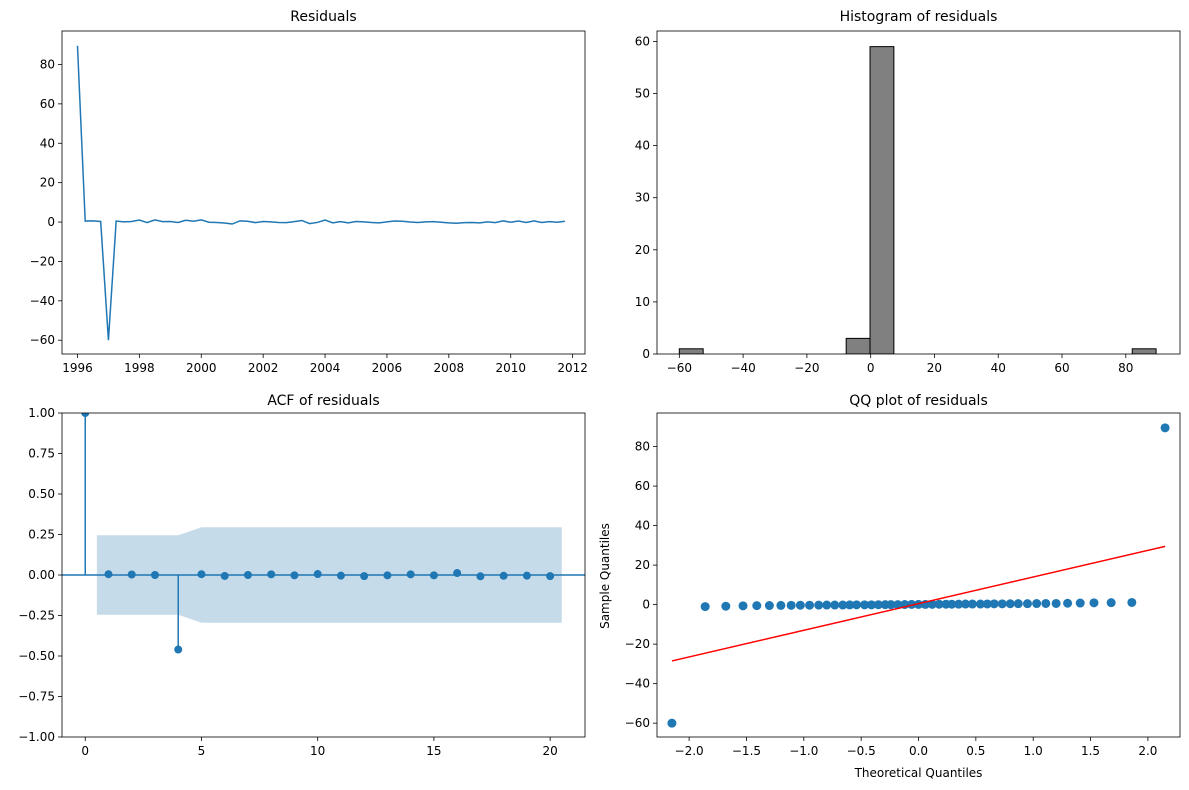 This screenshot has height=790, width=1189. I want to click on qq-ytick-label: −60, so click(637, 723).